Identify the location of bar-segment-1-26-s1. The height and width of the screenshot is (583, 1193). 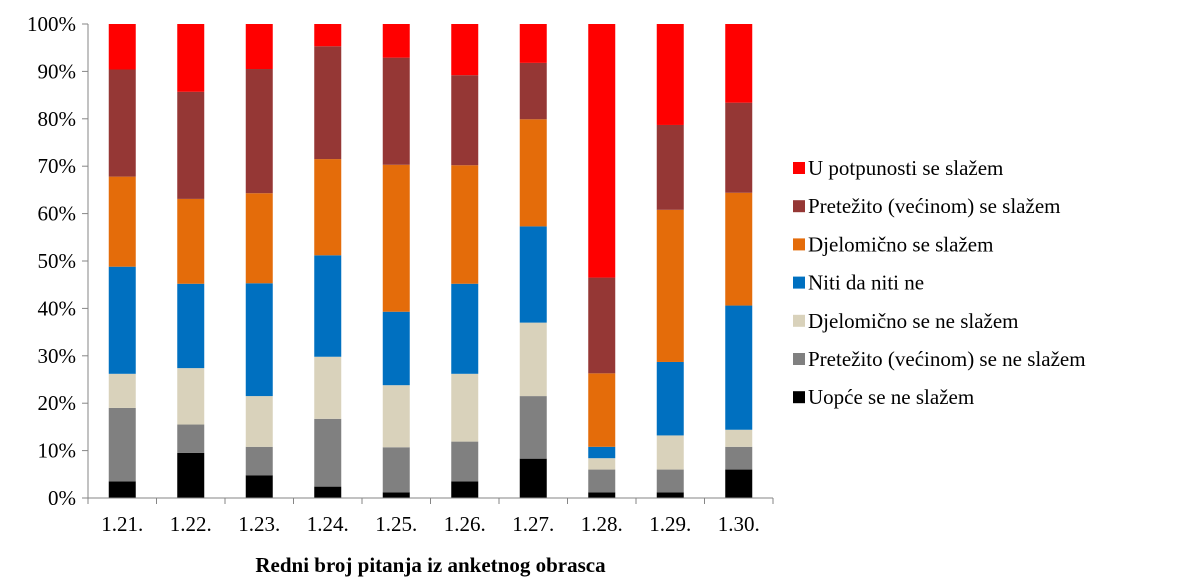
(465, 461).